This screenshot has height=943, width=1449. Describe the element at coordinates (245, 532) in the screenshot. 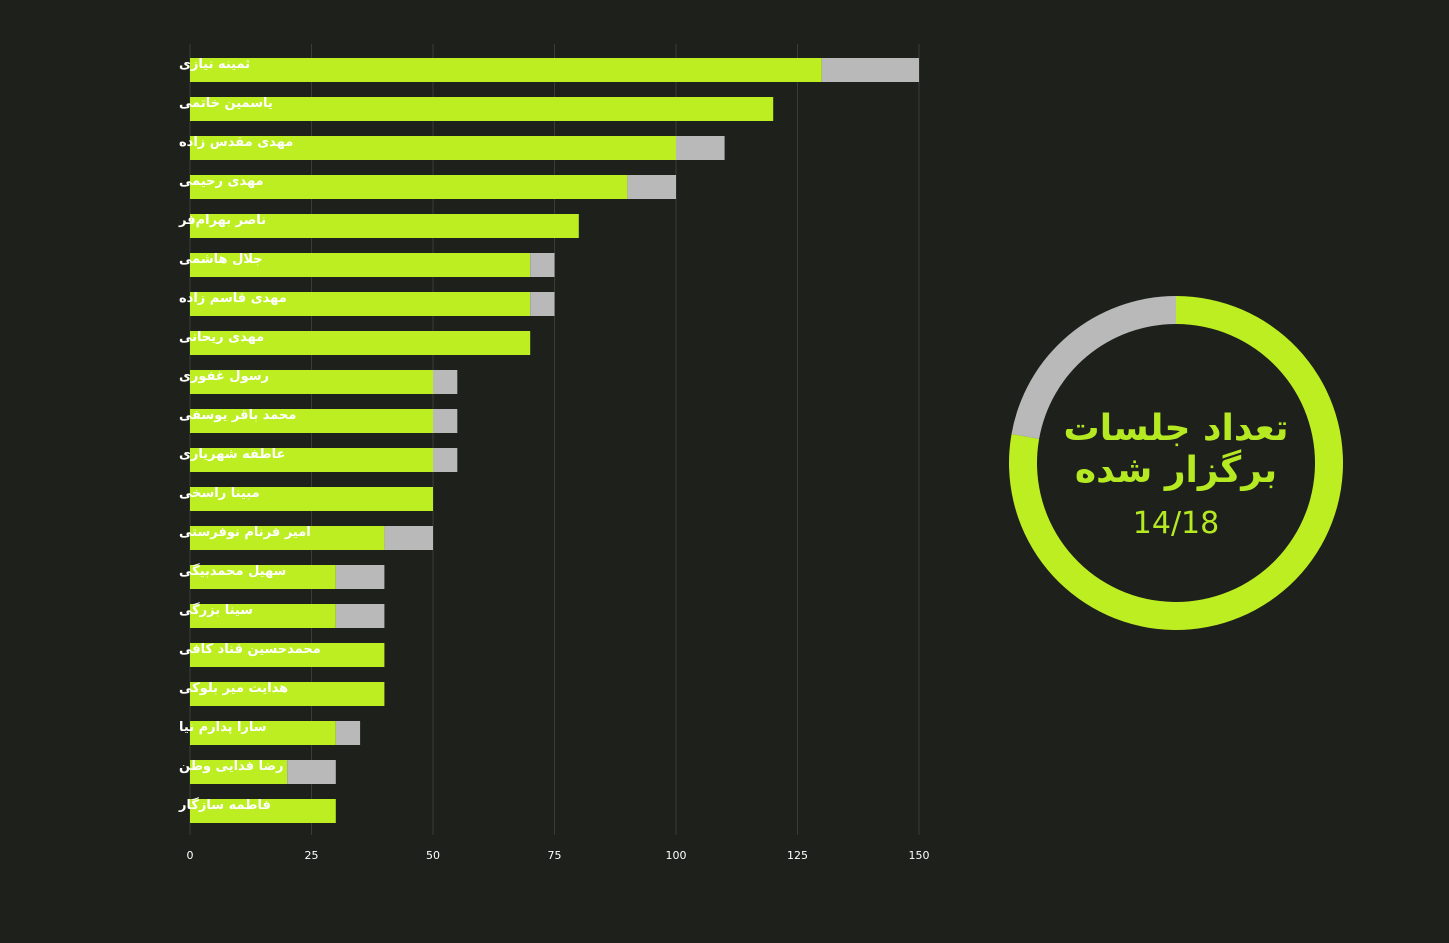

I see `category-label: امیر فرنام نوفرستی` at that location.